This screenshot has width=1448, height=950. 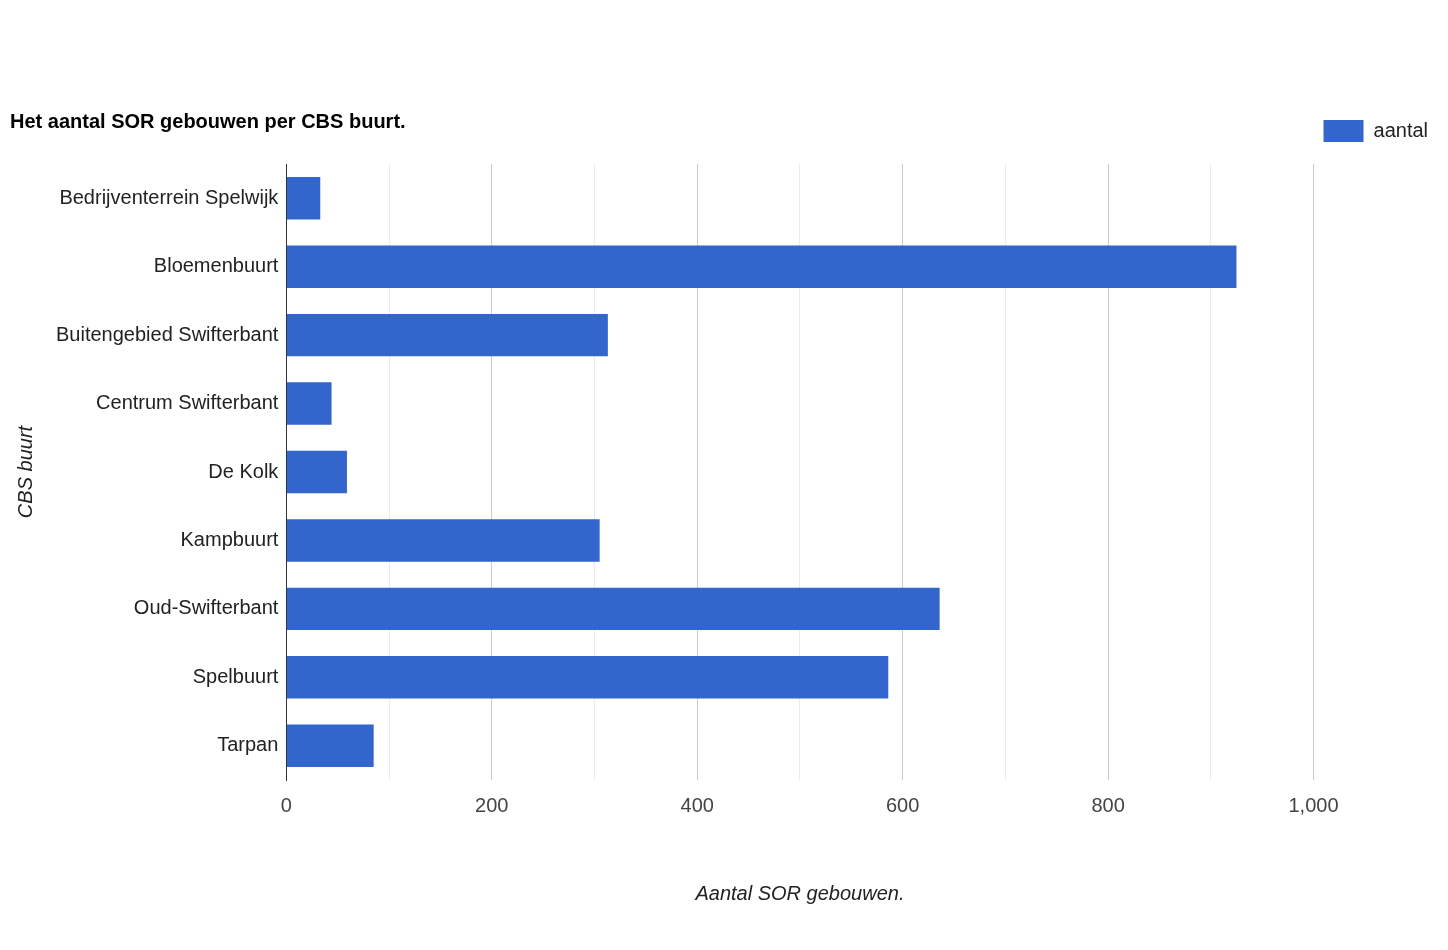 I want to click on legend-label: aantal, so click(x=1401, y=129).